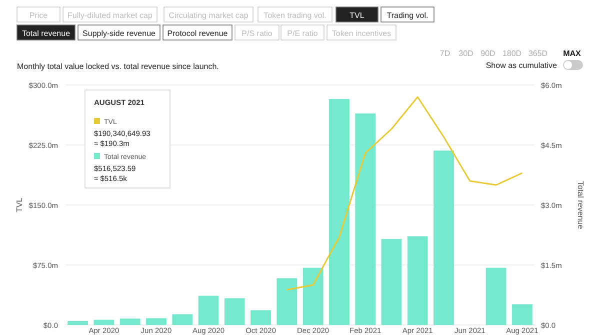  I want to click on text: Total revenue, so click(46, 33).